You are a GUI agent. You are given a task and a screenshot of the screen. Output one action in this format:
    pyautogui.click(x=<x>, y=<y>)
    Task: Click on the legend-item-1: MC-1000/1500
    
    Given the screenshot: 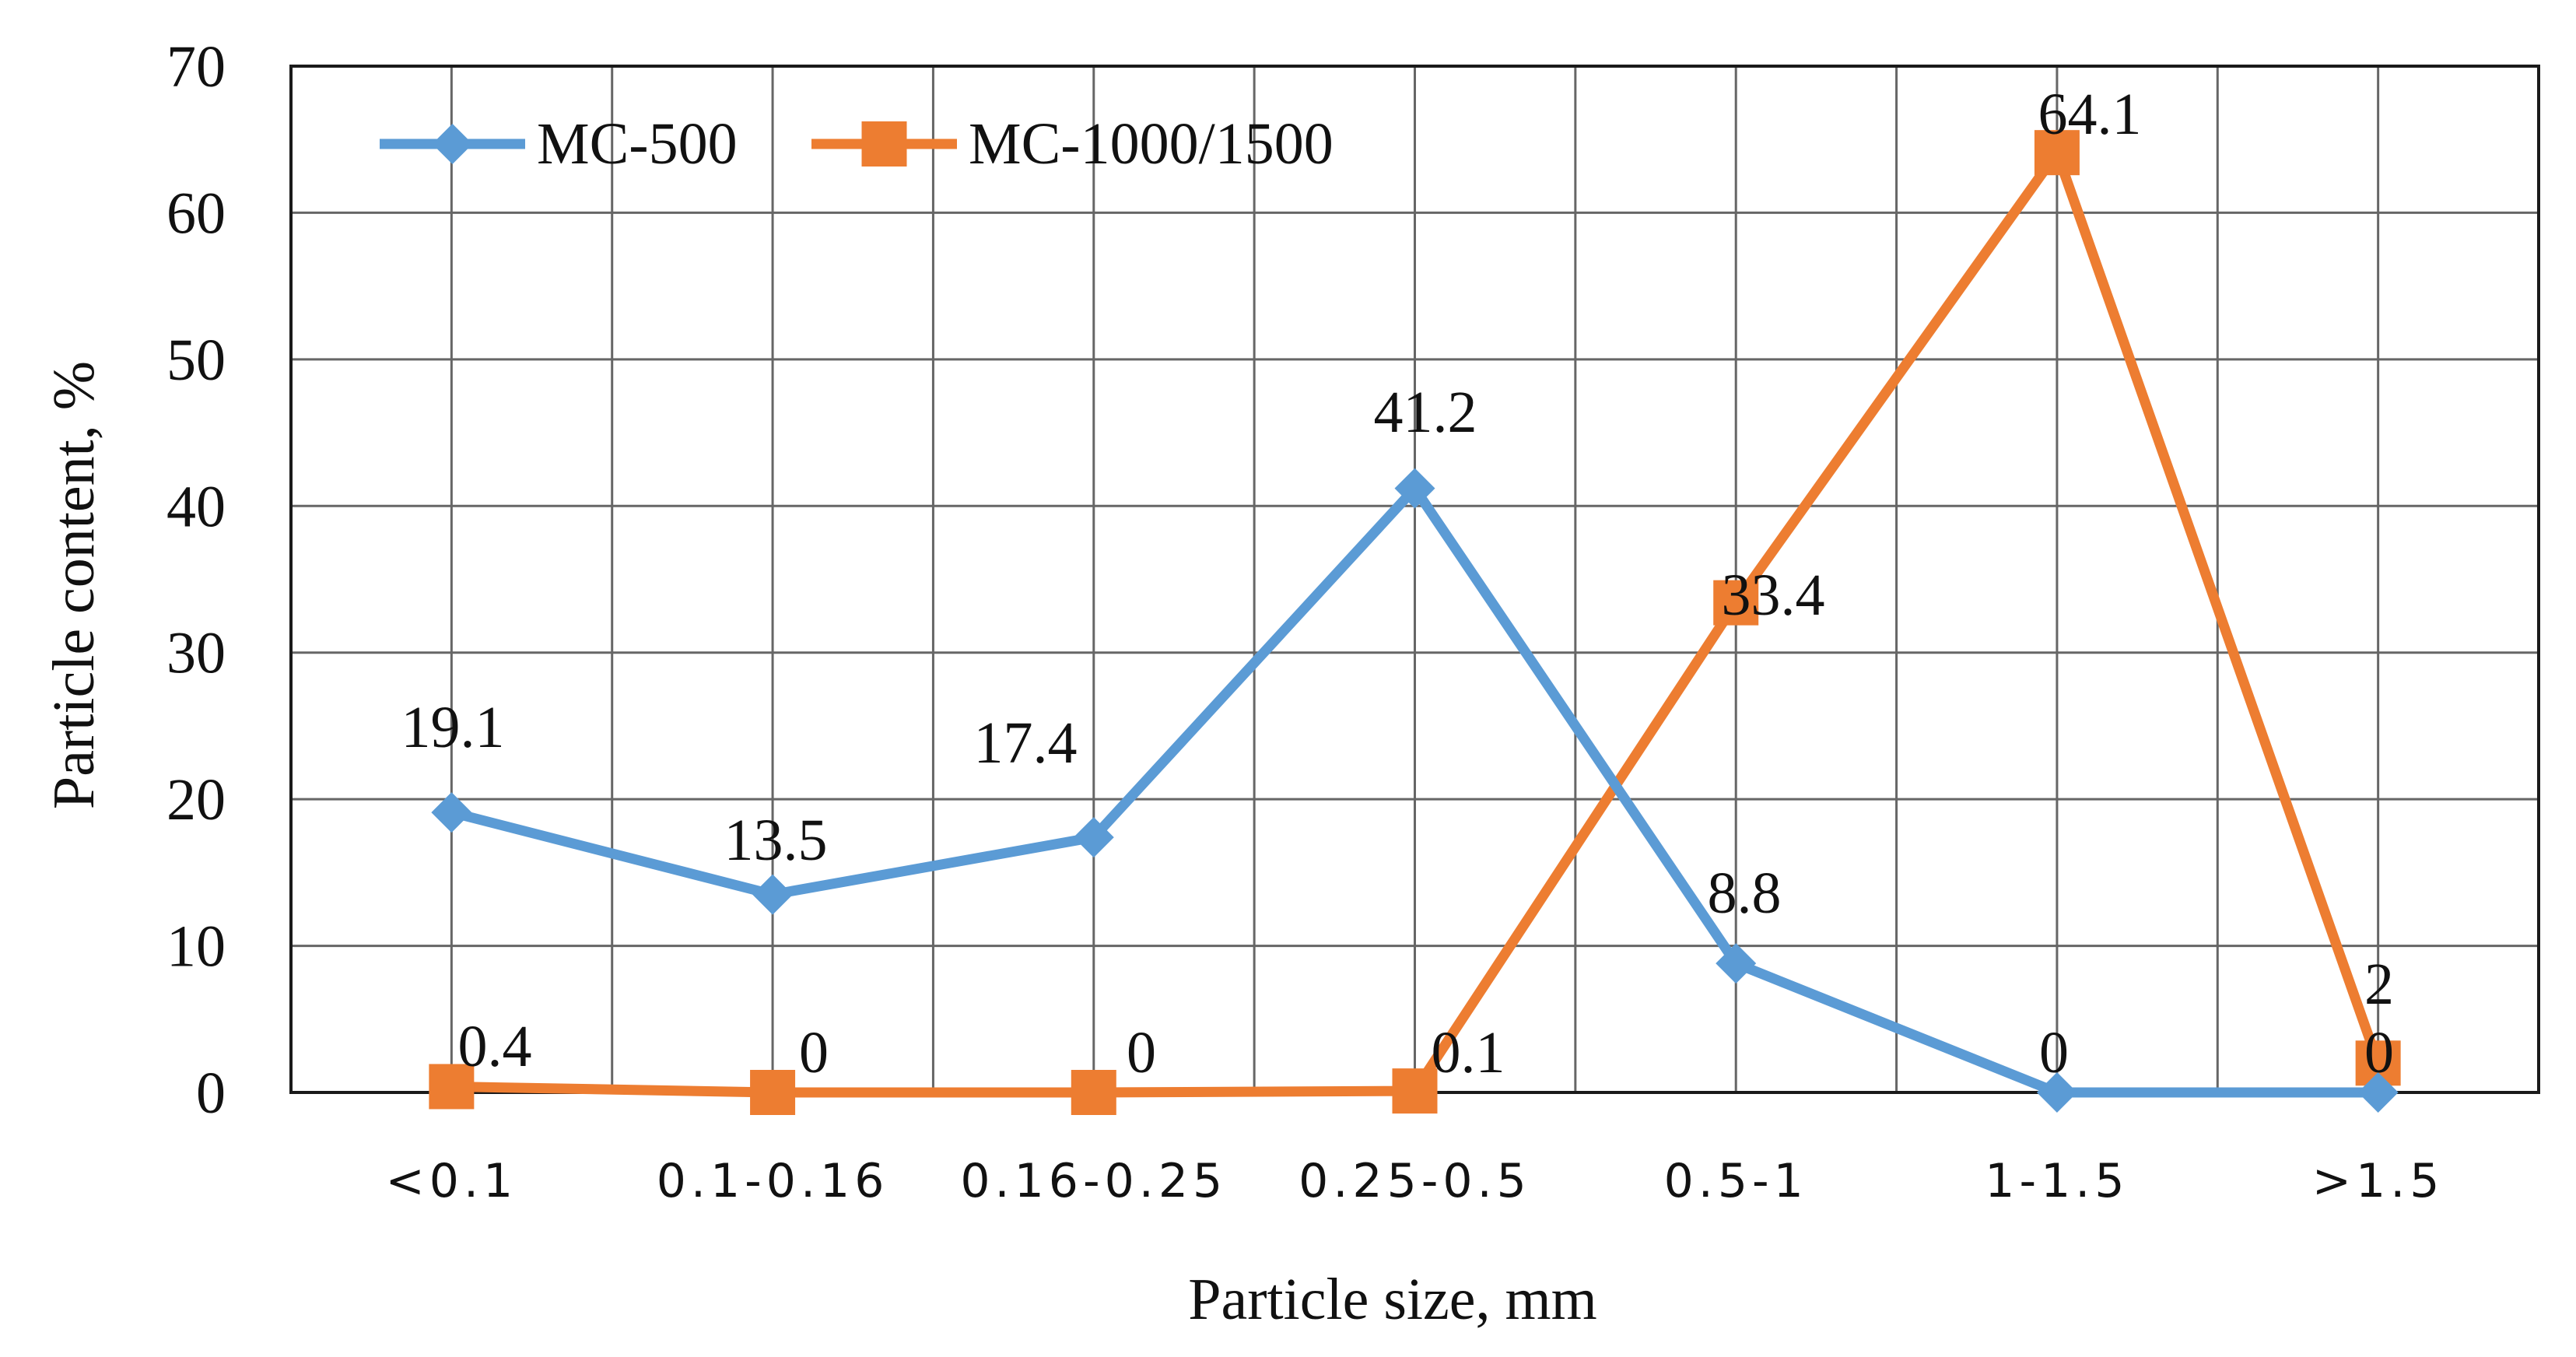 What is the action you would take?
    pyautogui.click(x=1072, y=144)
    